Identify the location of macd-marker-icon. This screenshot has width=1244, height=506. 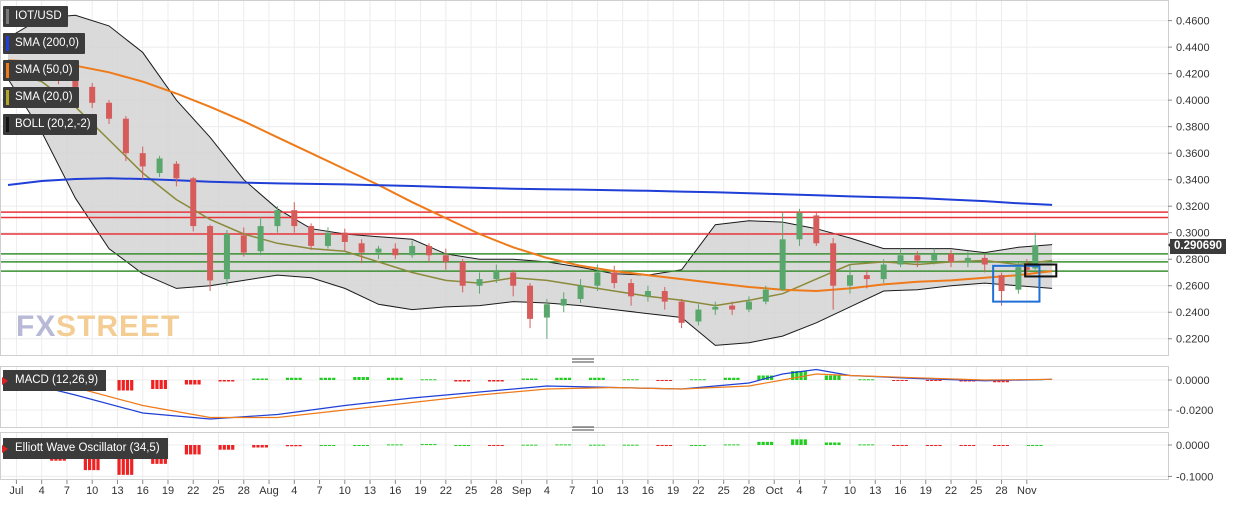
(5, 381).